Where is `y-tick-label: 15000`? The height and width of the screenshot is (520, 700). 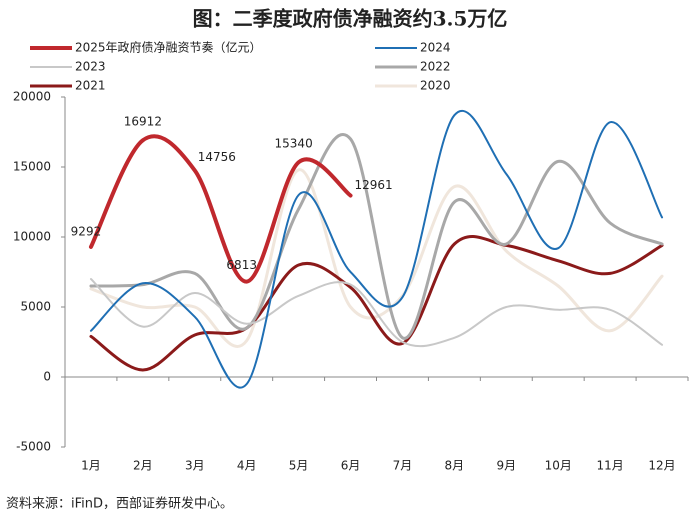 y-tick-label: 15000 is located at coordinates (32, 167).